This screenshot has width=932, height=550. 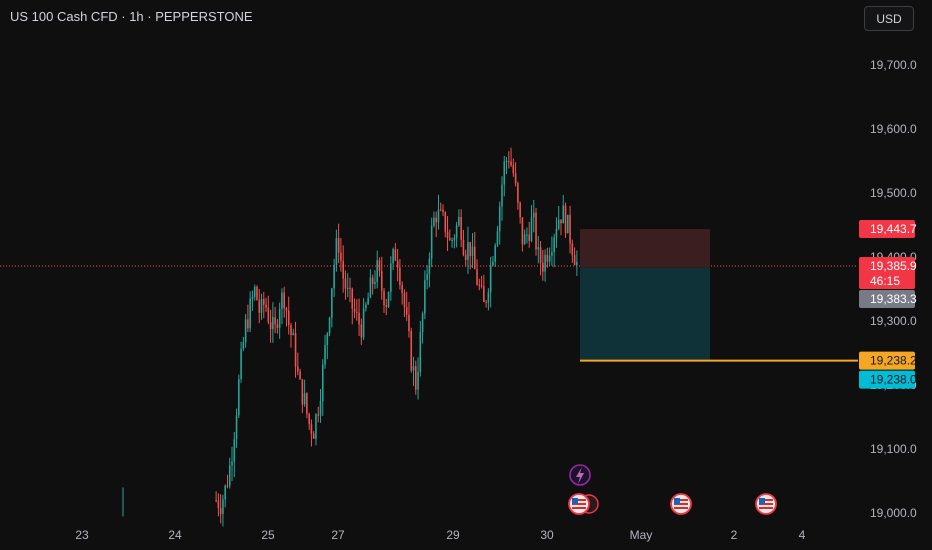 I want to click on time-axis: 23 24 25 27 29 30 May 2 4, so click(x=440, y=535).